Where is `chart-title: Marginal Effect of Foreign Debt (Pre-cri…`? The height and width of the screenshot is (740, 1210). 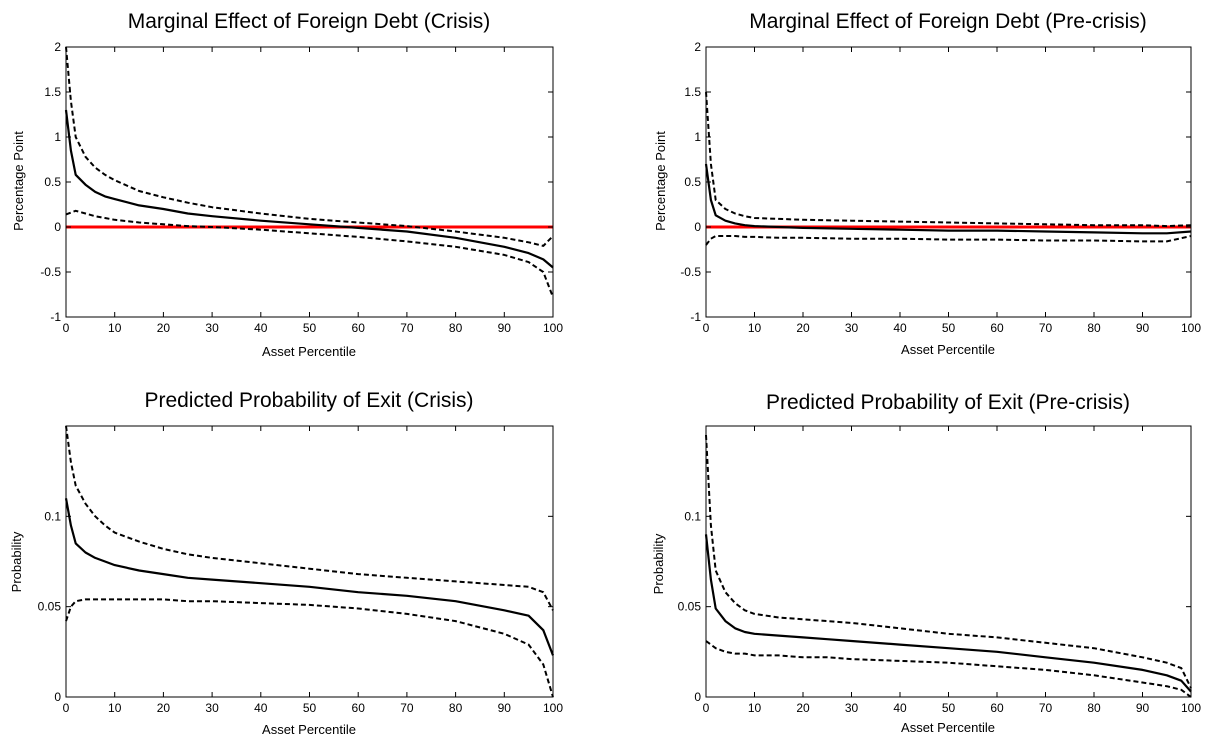 chart-title: Marginal Effect of Foreign Debt (Pre-cri… is located at coordinates (948, 21).